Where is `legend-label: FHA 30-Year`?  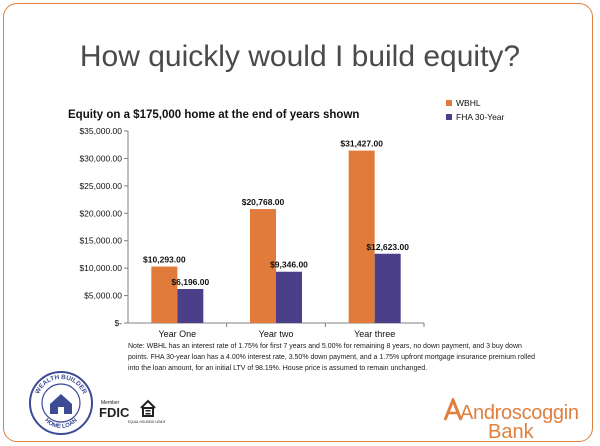 legend-label: FHA 30-Year is located at coordinates (480, 117).